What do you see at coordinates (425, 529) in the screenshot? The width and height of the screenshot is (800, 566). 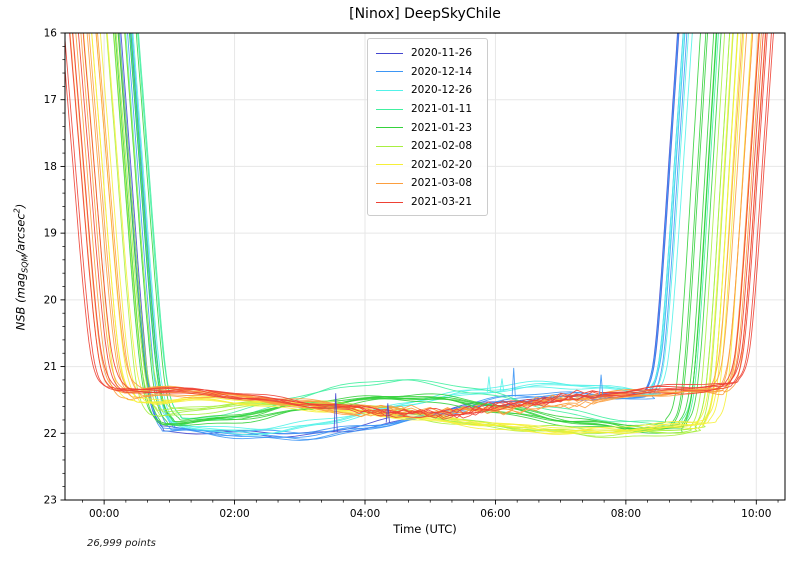 I see `x-axis-label: Time (UTC)` at bounding box center [425, 529].